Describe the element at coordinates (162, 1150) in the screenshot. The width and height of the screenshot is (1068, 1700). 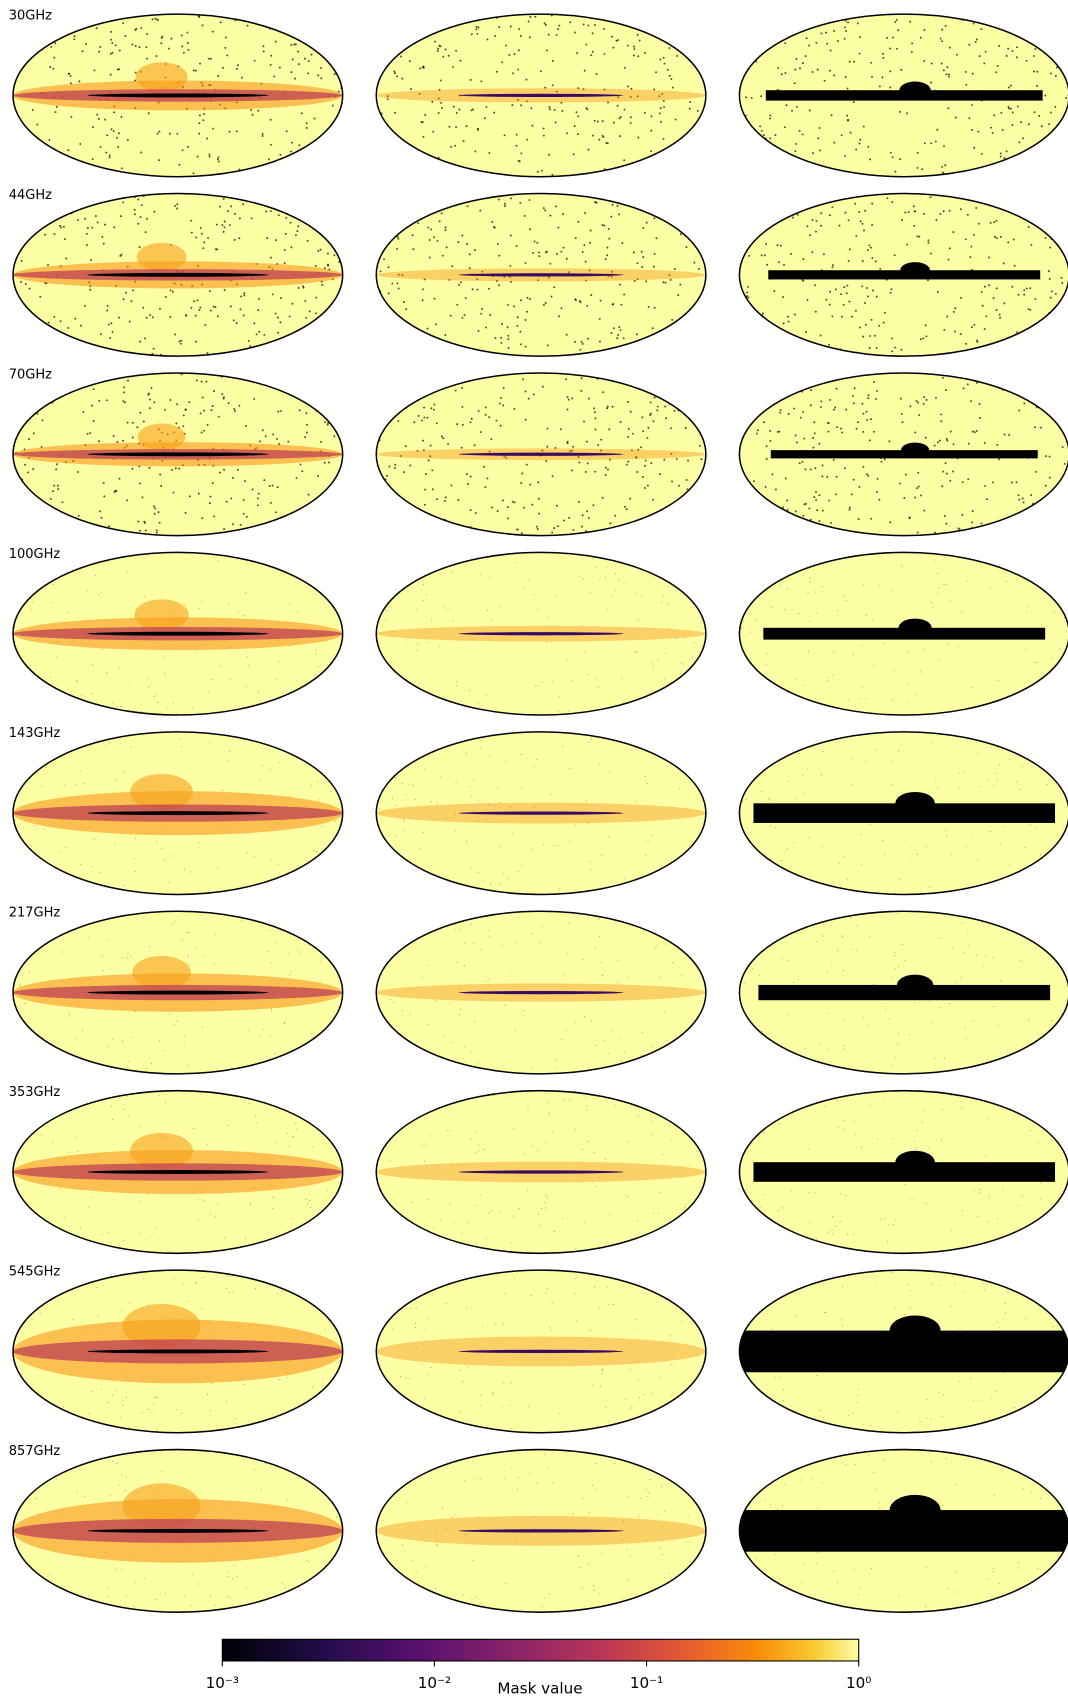
I see `bump` at that location.